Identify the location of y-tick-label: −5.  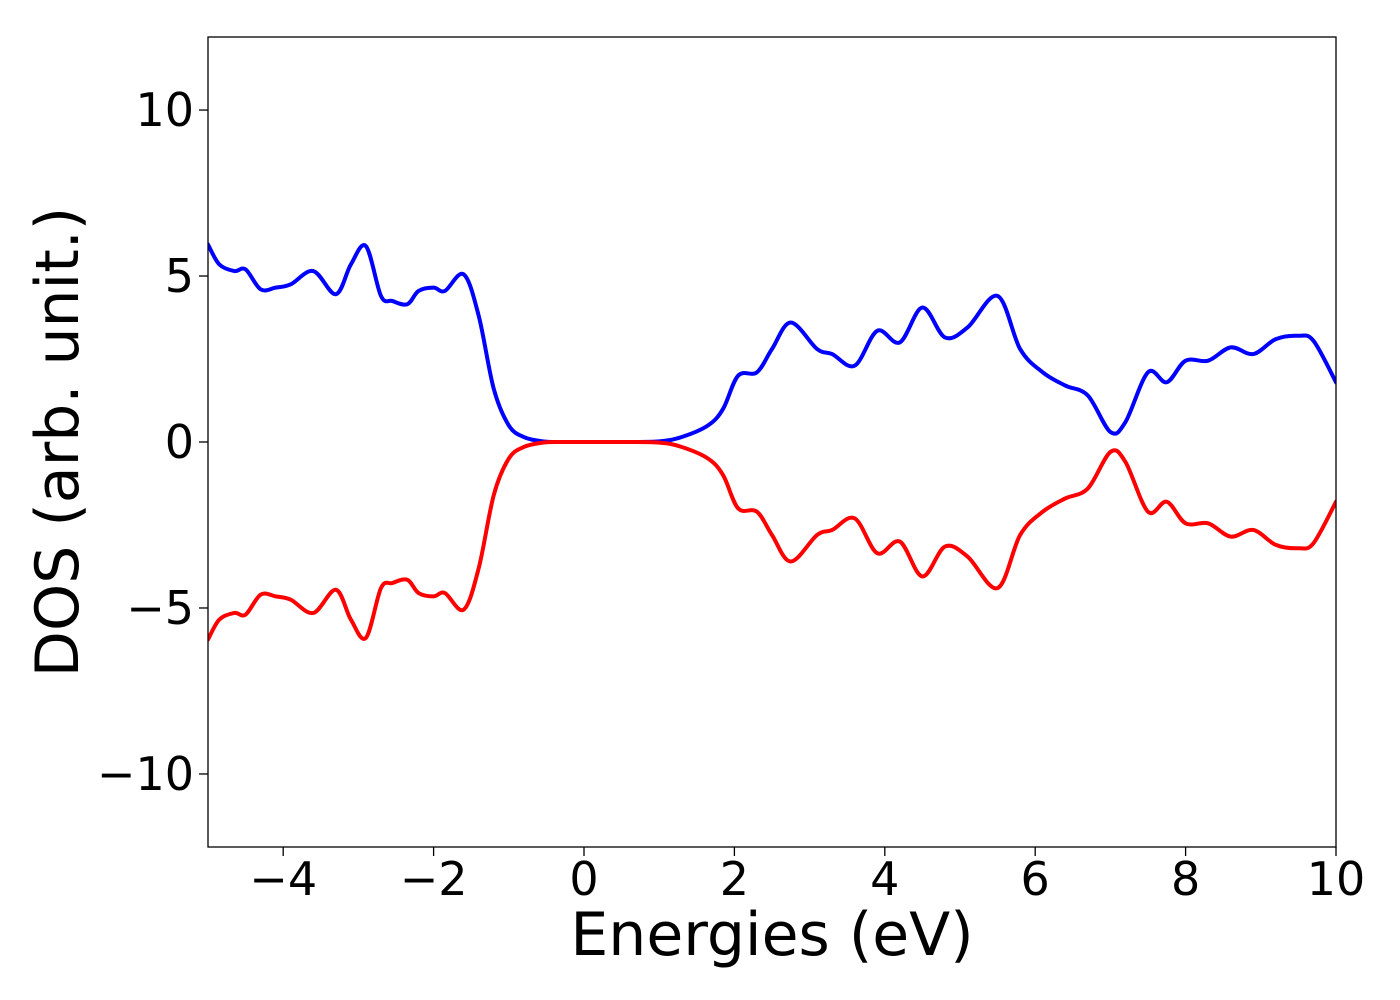
(160, 608).